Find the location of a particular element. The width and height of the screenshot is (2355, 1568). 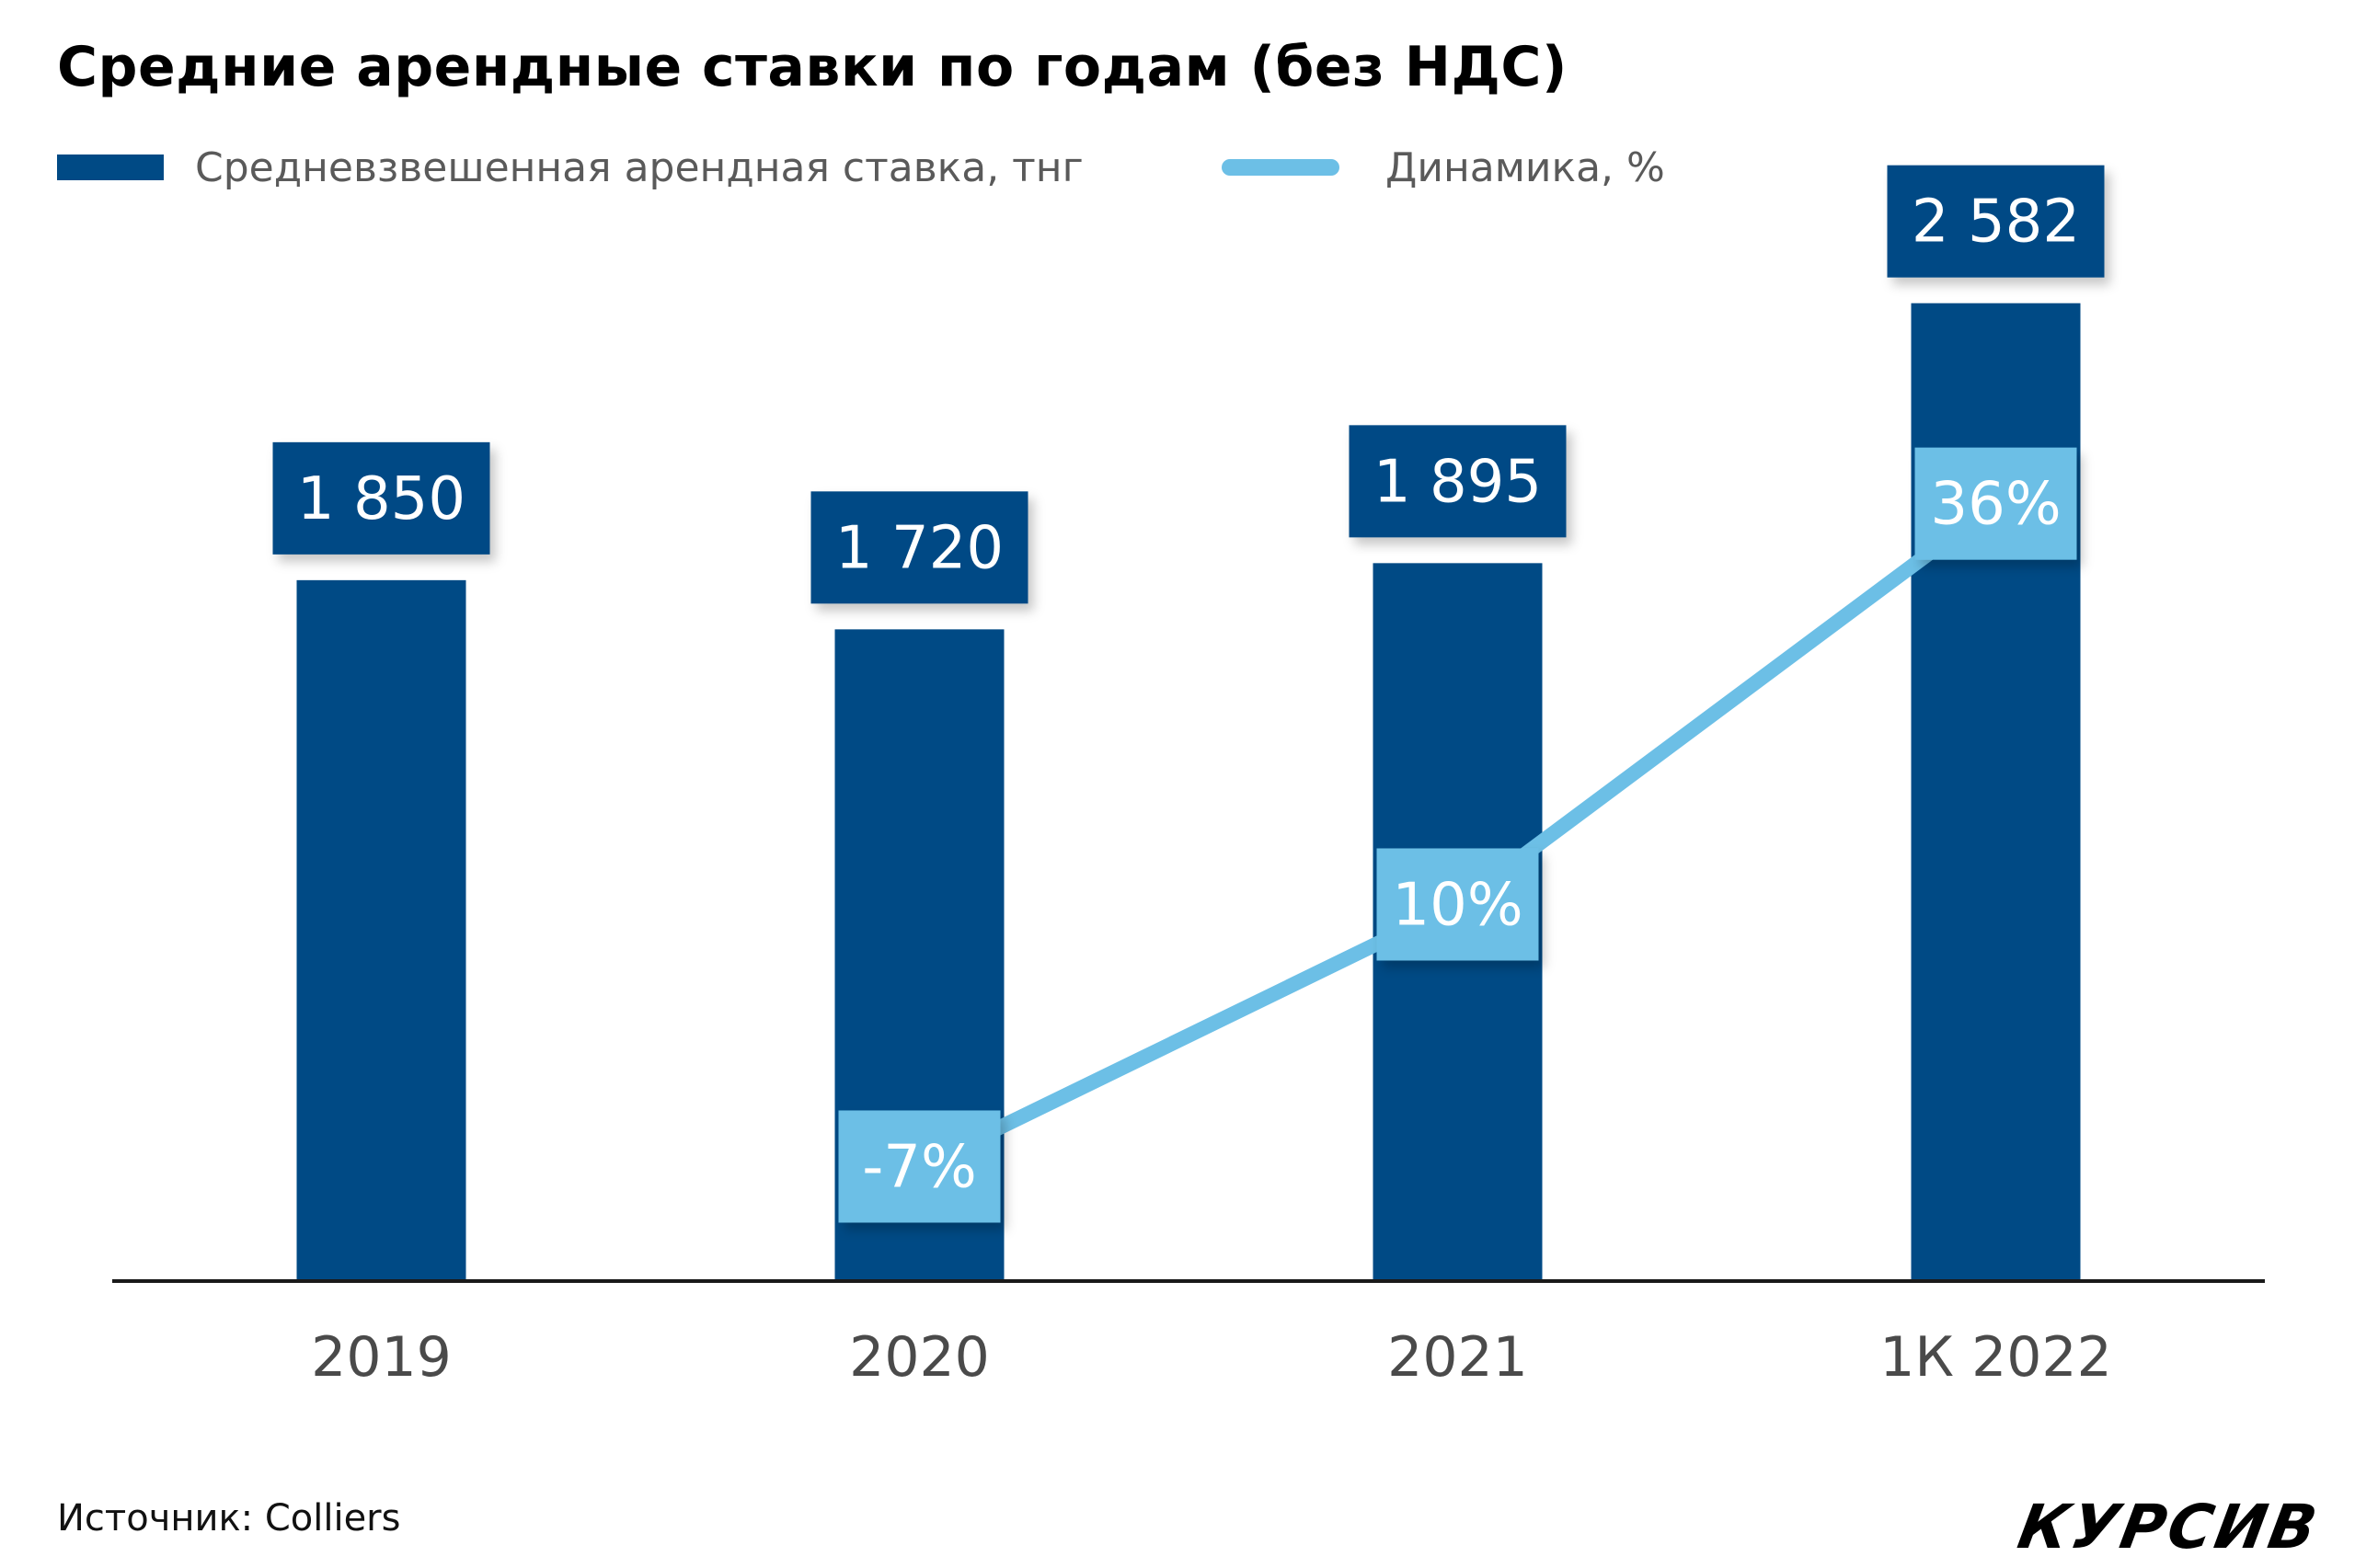

source-note: Источник: Colliers is located at coordinates (229, 1518).